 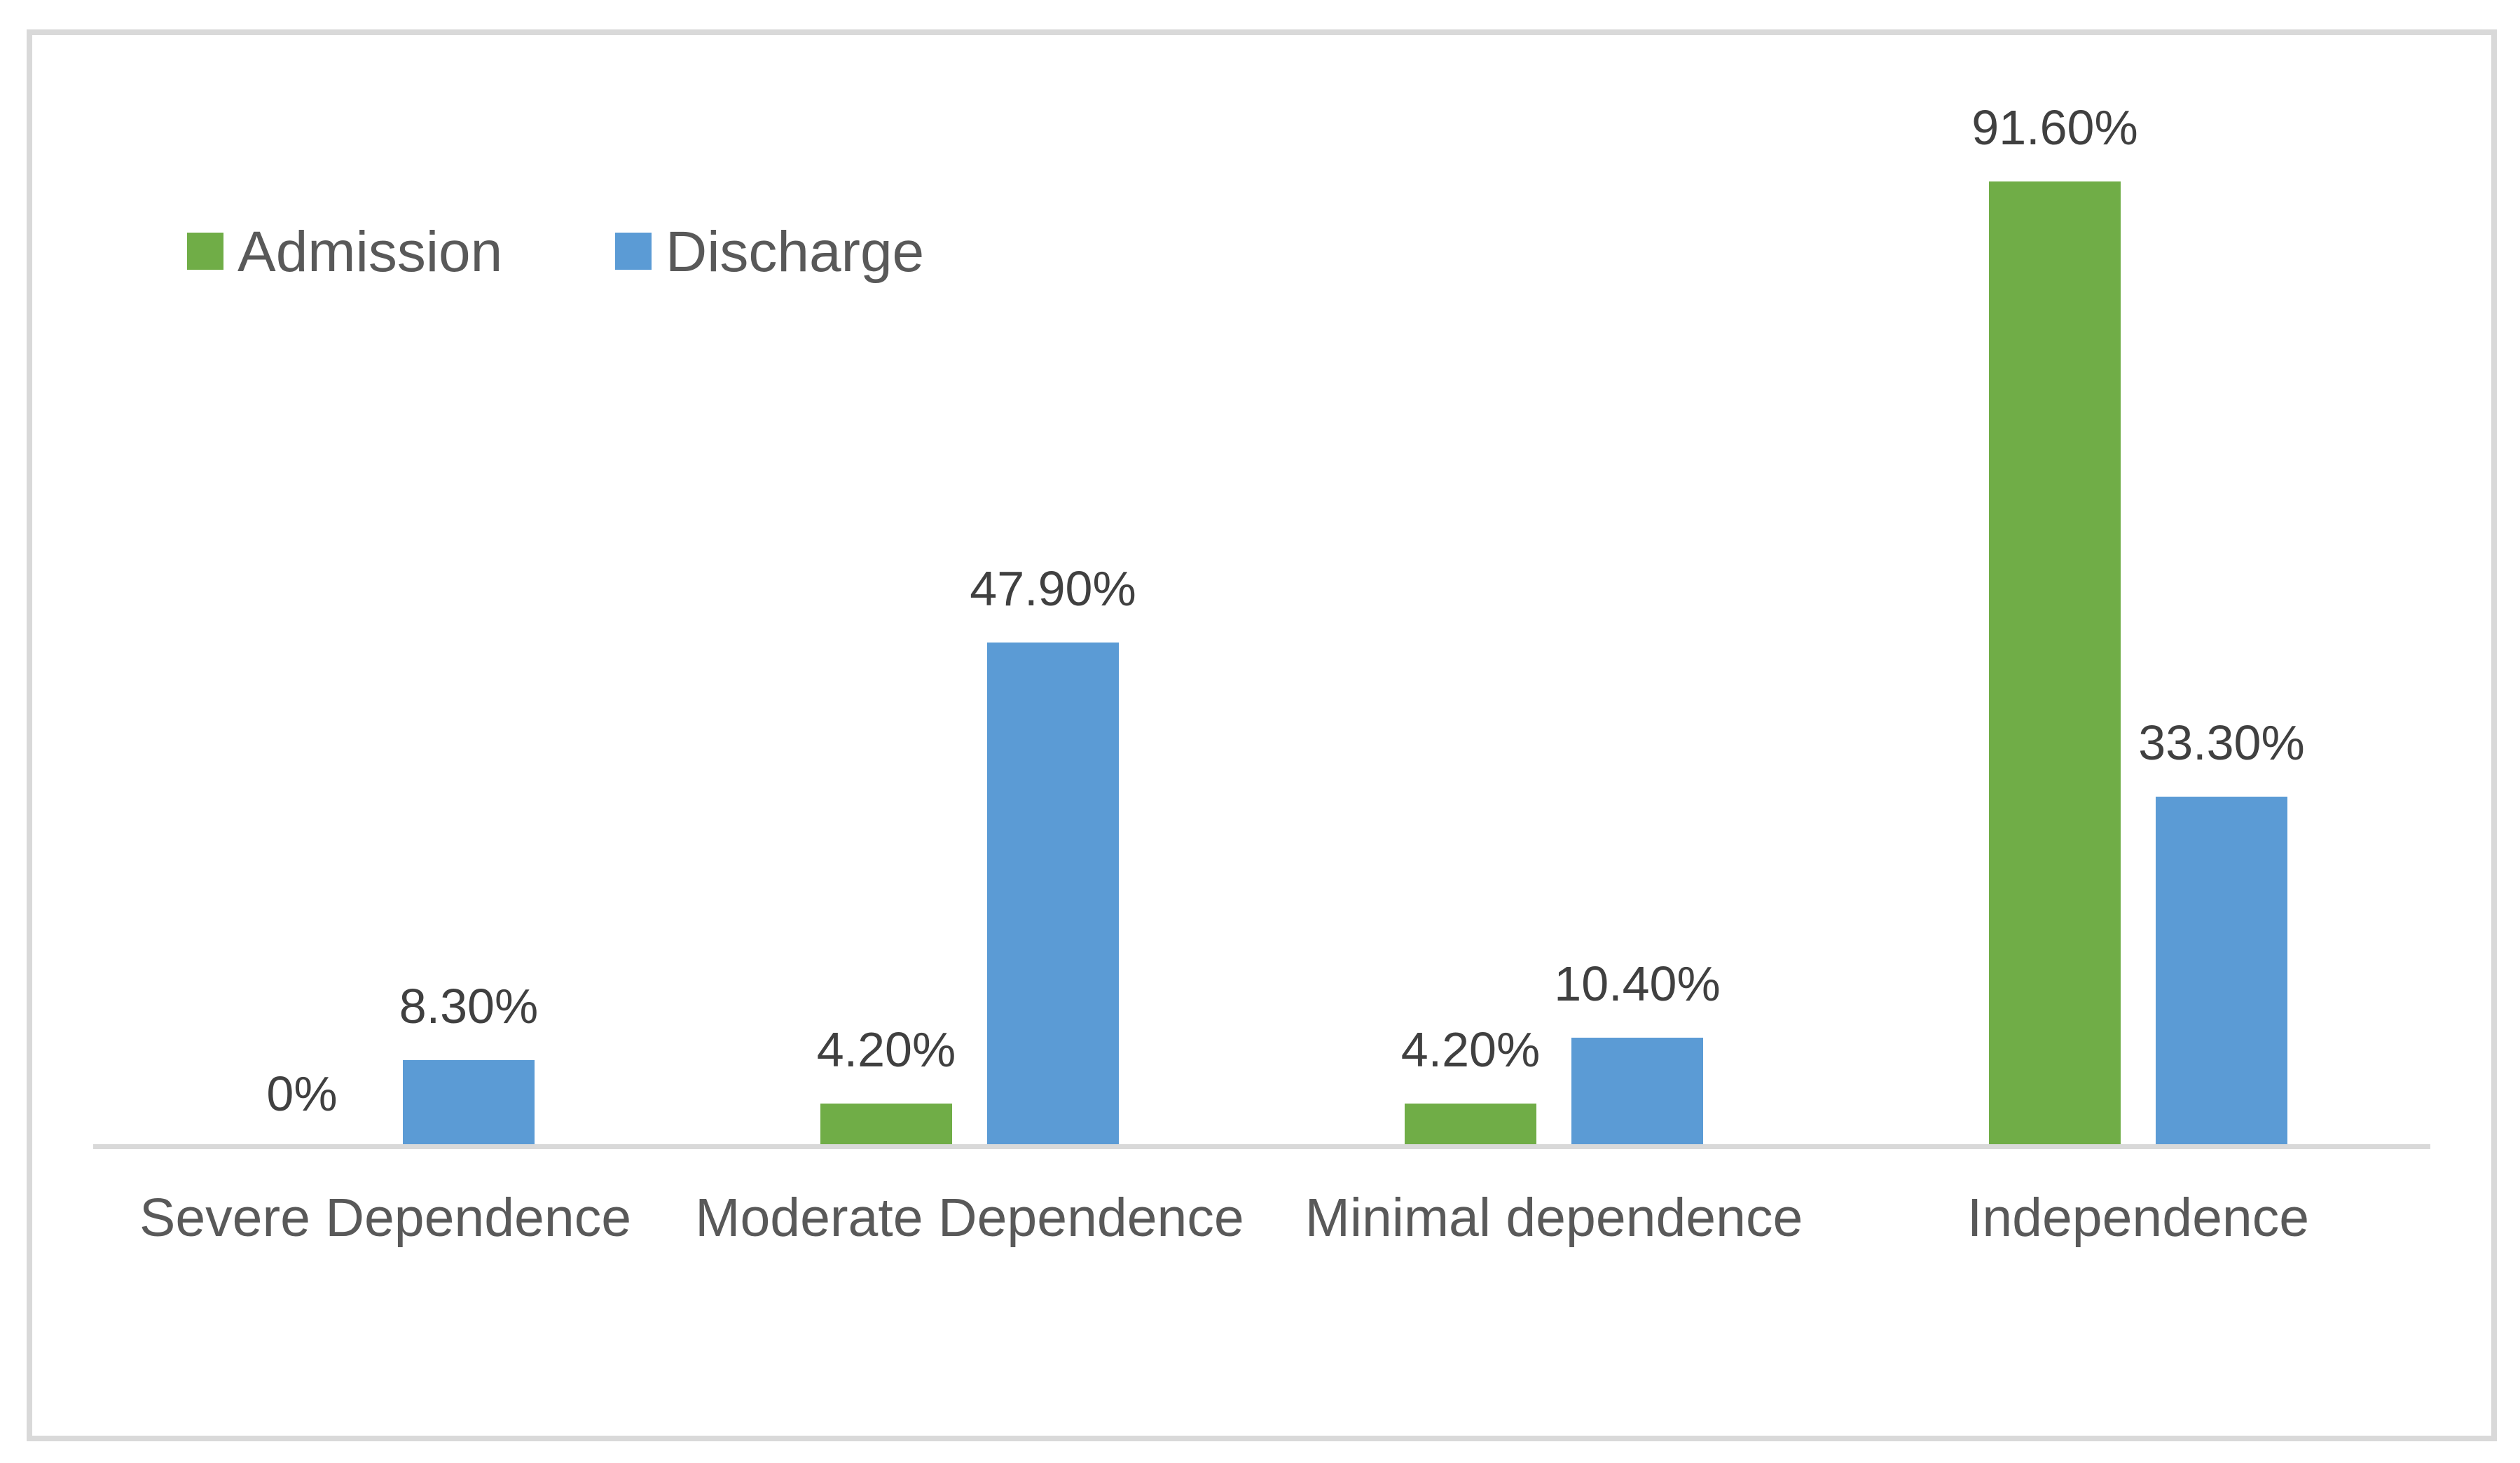 I want to click on data-label-admission-minimal-dependence: 4.20%, so click(x=1471, y=1049).